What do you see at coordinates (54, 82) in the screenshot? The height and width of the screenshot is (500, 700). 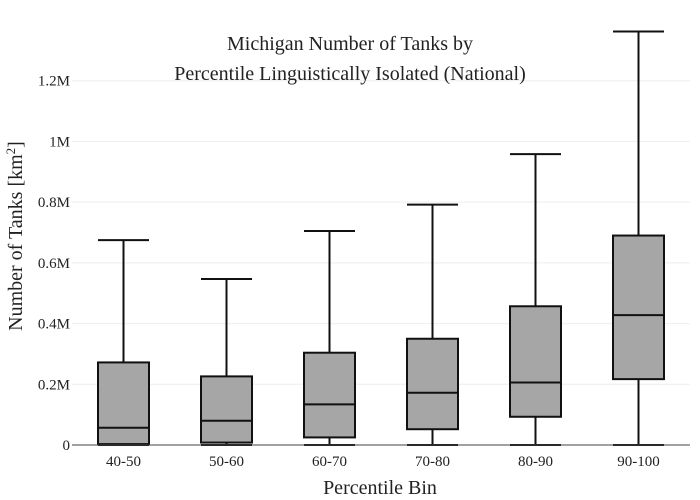 I see `y-tick-label: 1.2M` at bounding box center [54, 82].